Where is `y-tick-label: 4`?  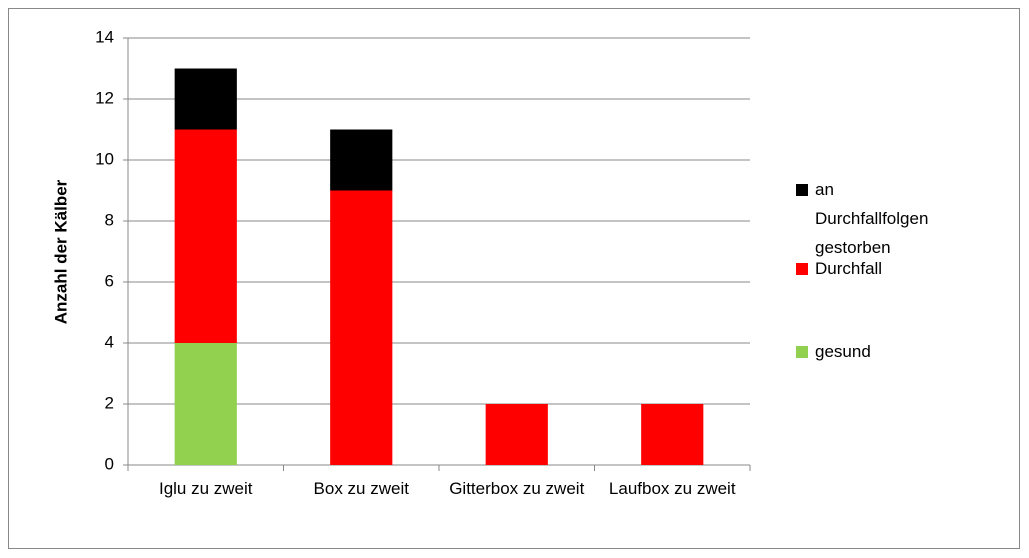 y-tick-label: 4 is located at coordinates (109, 341).